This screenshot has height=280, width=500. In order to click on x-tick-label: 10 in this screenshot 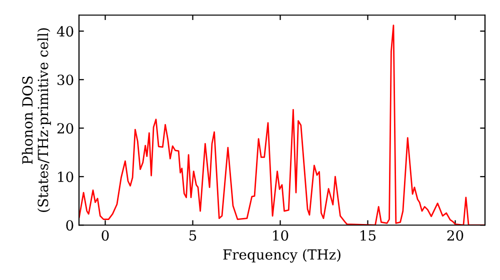, I will do `click(280, 235)`.